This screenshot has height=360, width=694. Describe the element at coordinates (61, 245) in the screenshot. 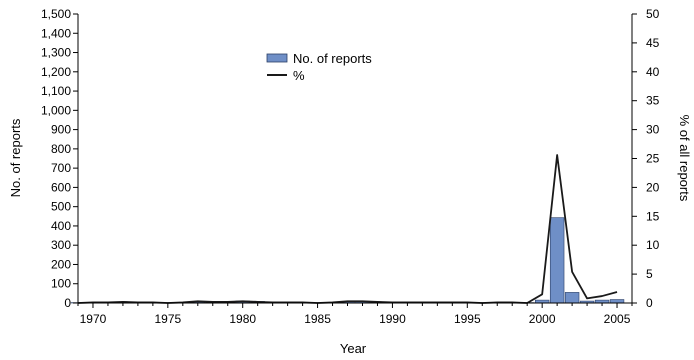

I see `left-tick-label: 300` at that location.